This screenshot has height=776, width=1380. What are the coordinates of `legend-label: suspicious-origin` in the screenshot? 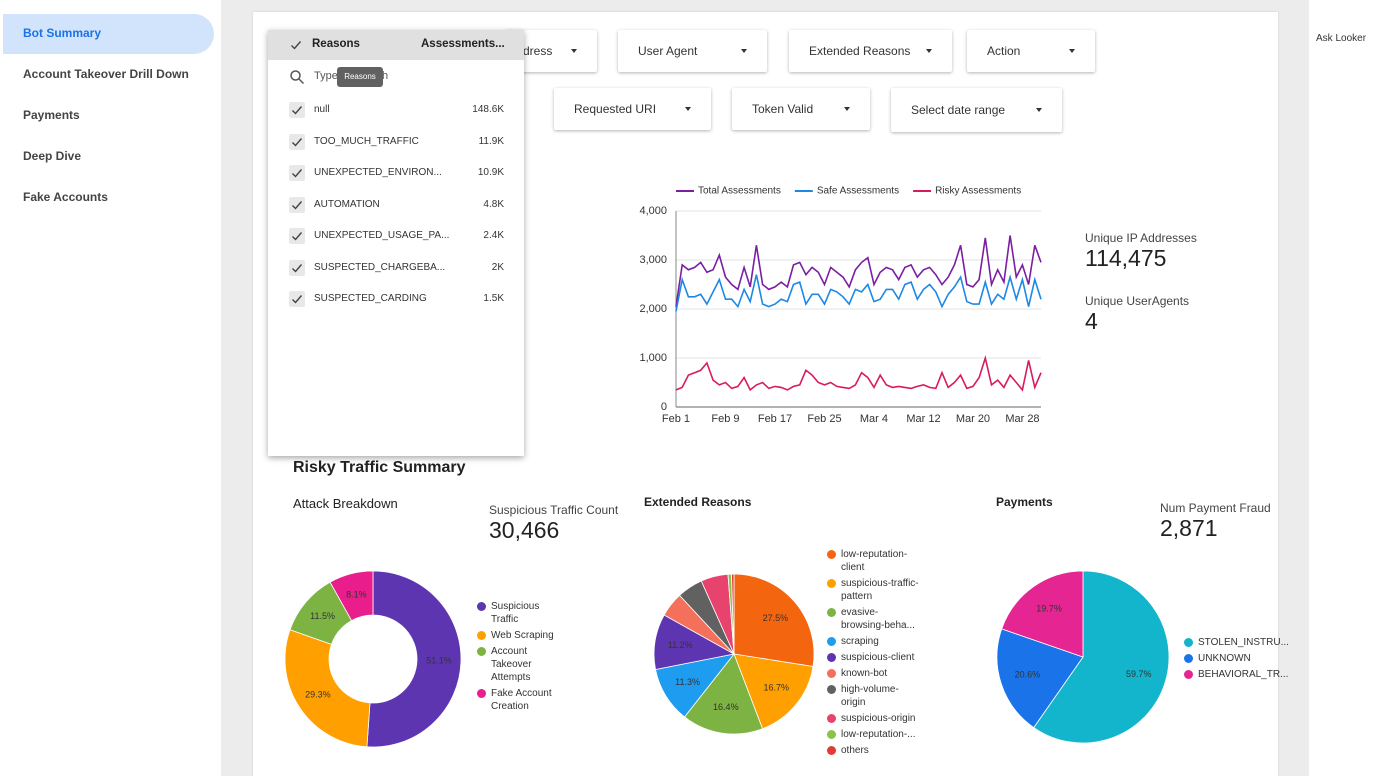 It's located at (878, 718).